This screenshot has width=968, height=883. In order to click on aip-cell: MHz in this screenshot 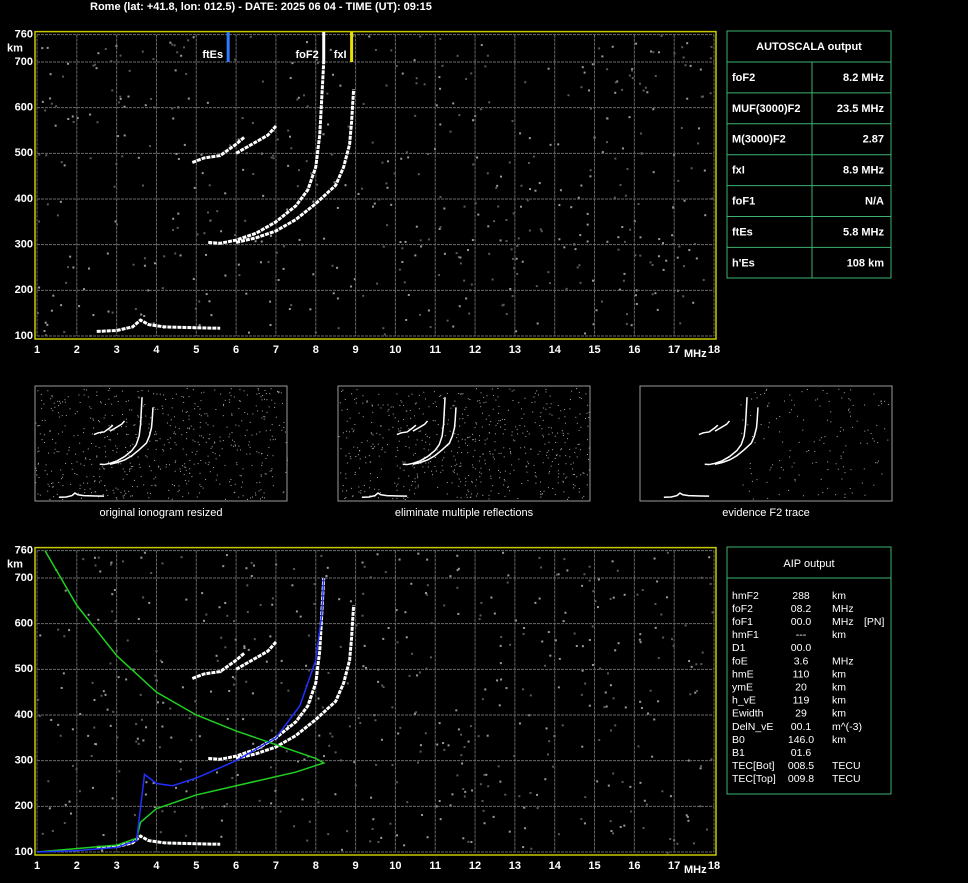, I will do `click(843, 609)`.